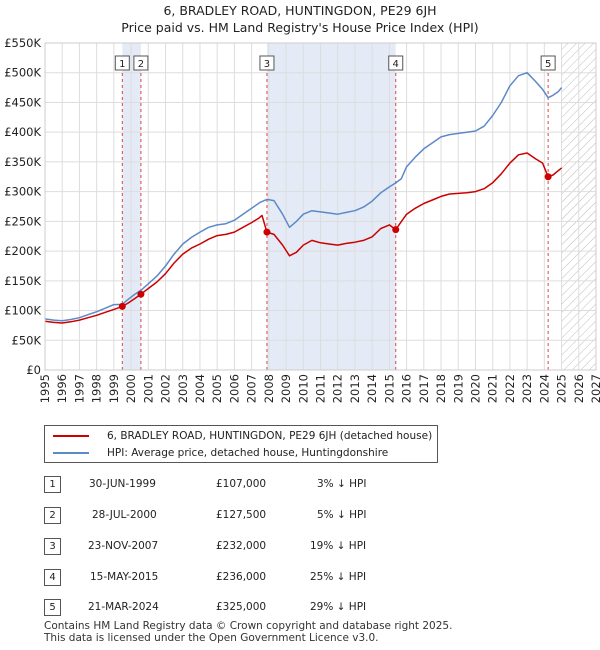 Image resolution: width=600 pixels, height=650 pixels. Describe the element at coordinates (303, 388) in the screenshot. I see `x-tick-label: 2010` at that location.